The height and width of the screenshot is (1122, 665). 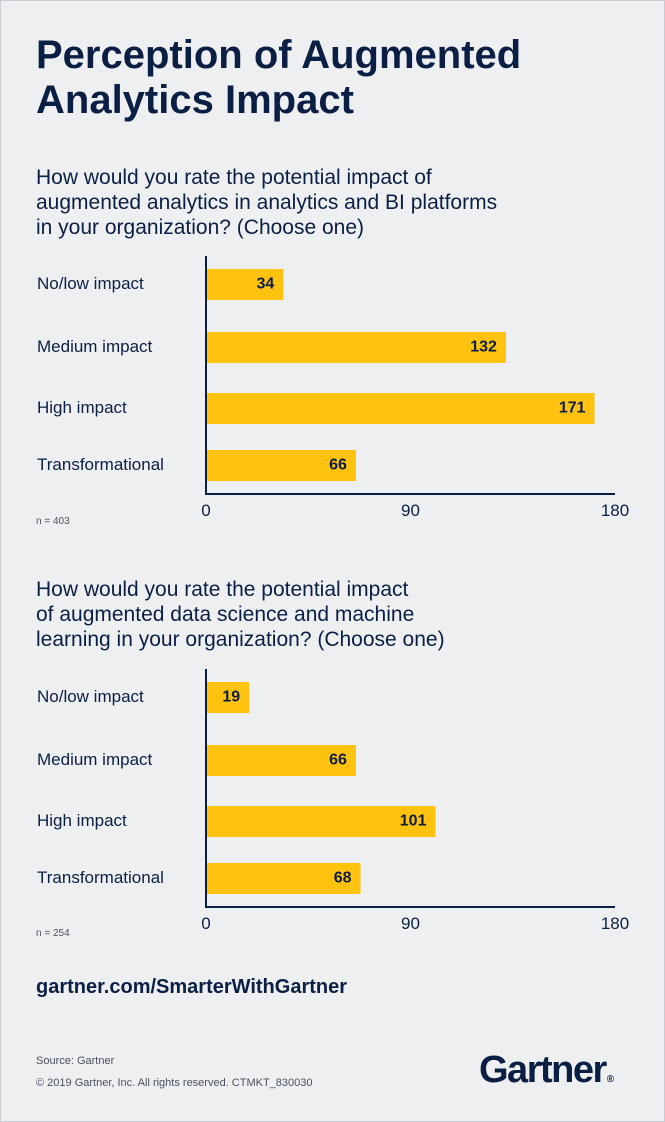 I want to click on chart2-question-line-2: of augmented data science and machine, so click(x=225, y=614).